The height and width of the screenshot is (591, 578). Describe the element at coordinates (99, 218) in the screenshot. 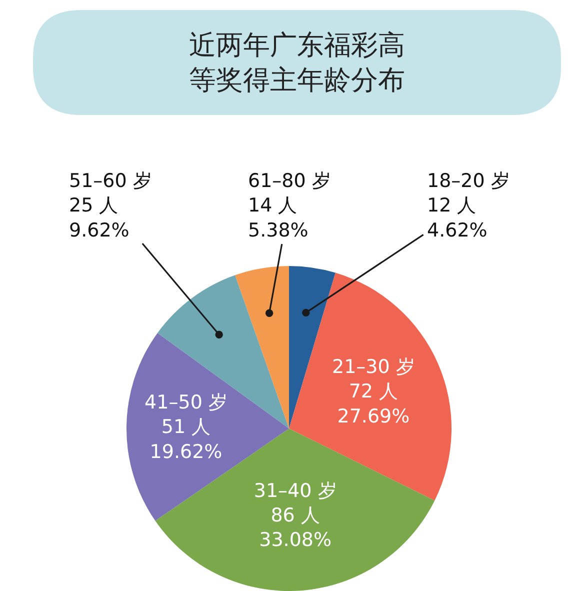

I see `data-label: 25 人 9.62%` at that location.